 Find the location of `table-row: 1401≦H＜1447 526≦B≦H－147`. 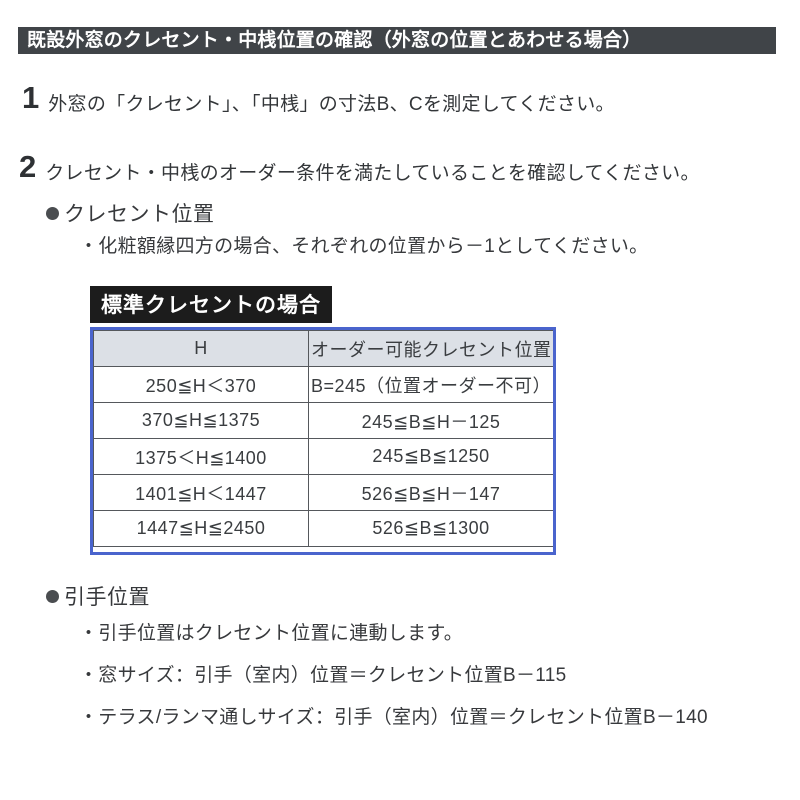

table-row: 1401≦H＜1447 526≦B≦H－147 is located at coordinates (323, 492).